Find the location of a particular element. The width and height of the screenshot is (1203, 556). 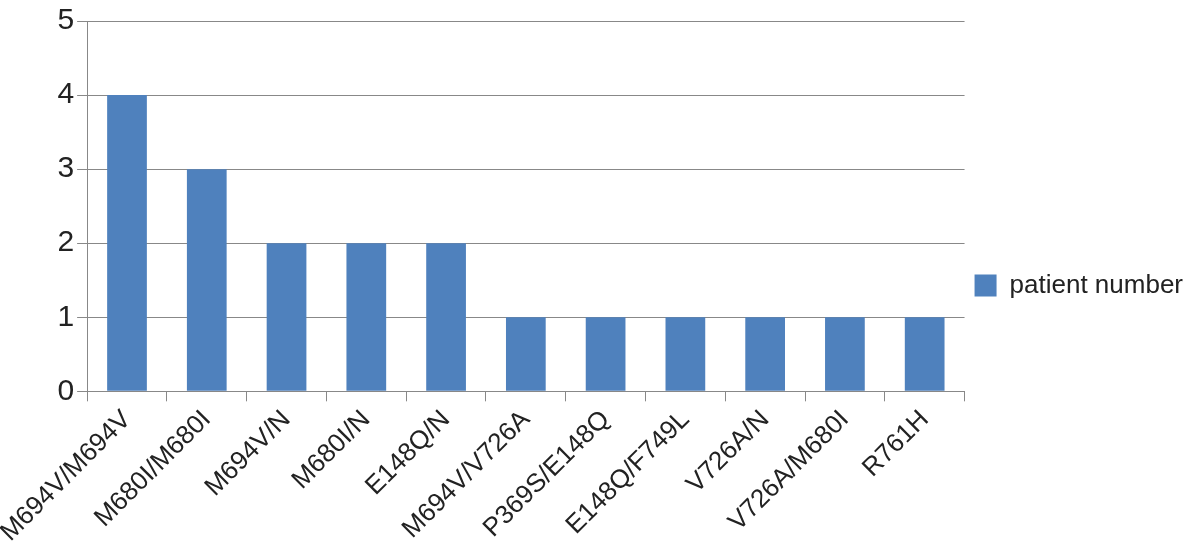

y-tick-label: 1 is located at coordinates (66, 315).